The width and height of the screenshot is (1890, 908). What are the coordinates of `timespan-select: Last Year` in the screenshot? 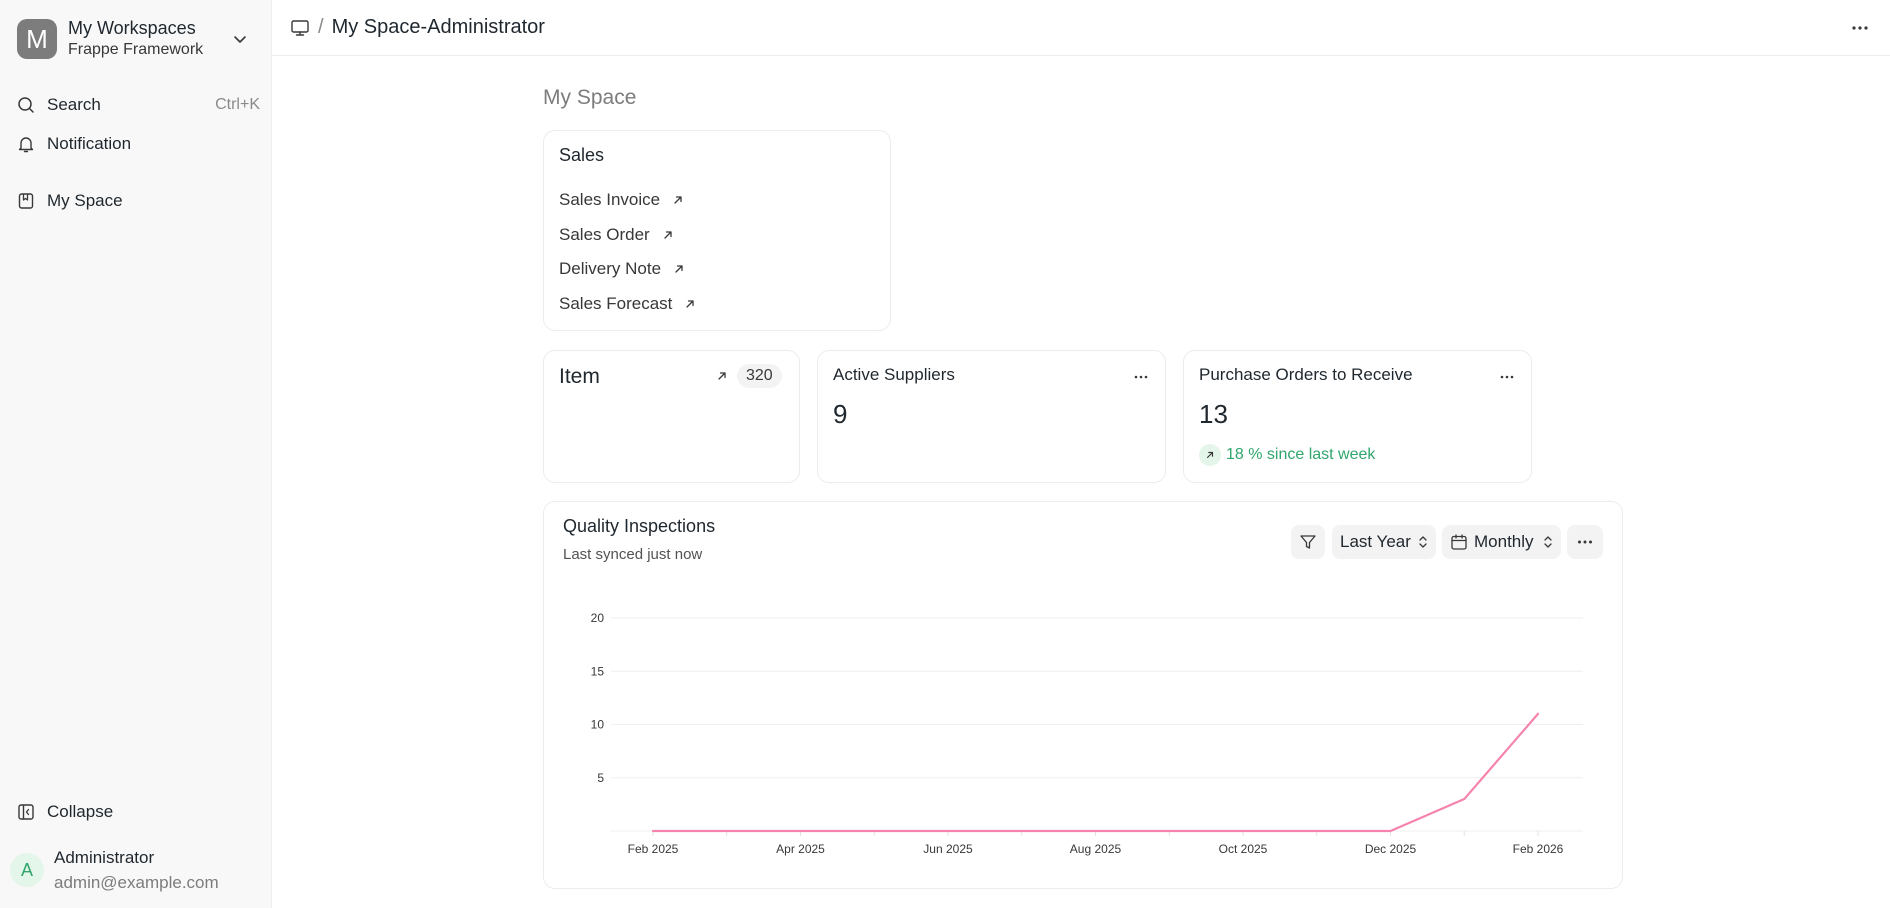 It's located at (1384, 542).